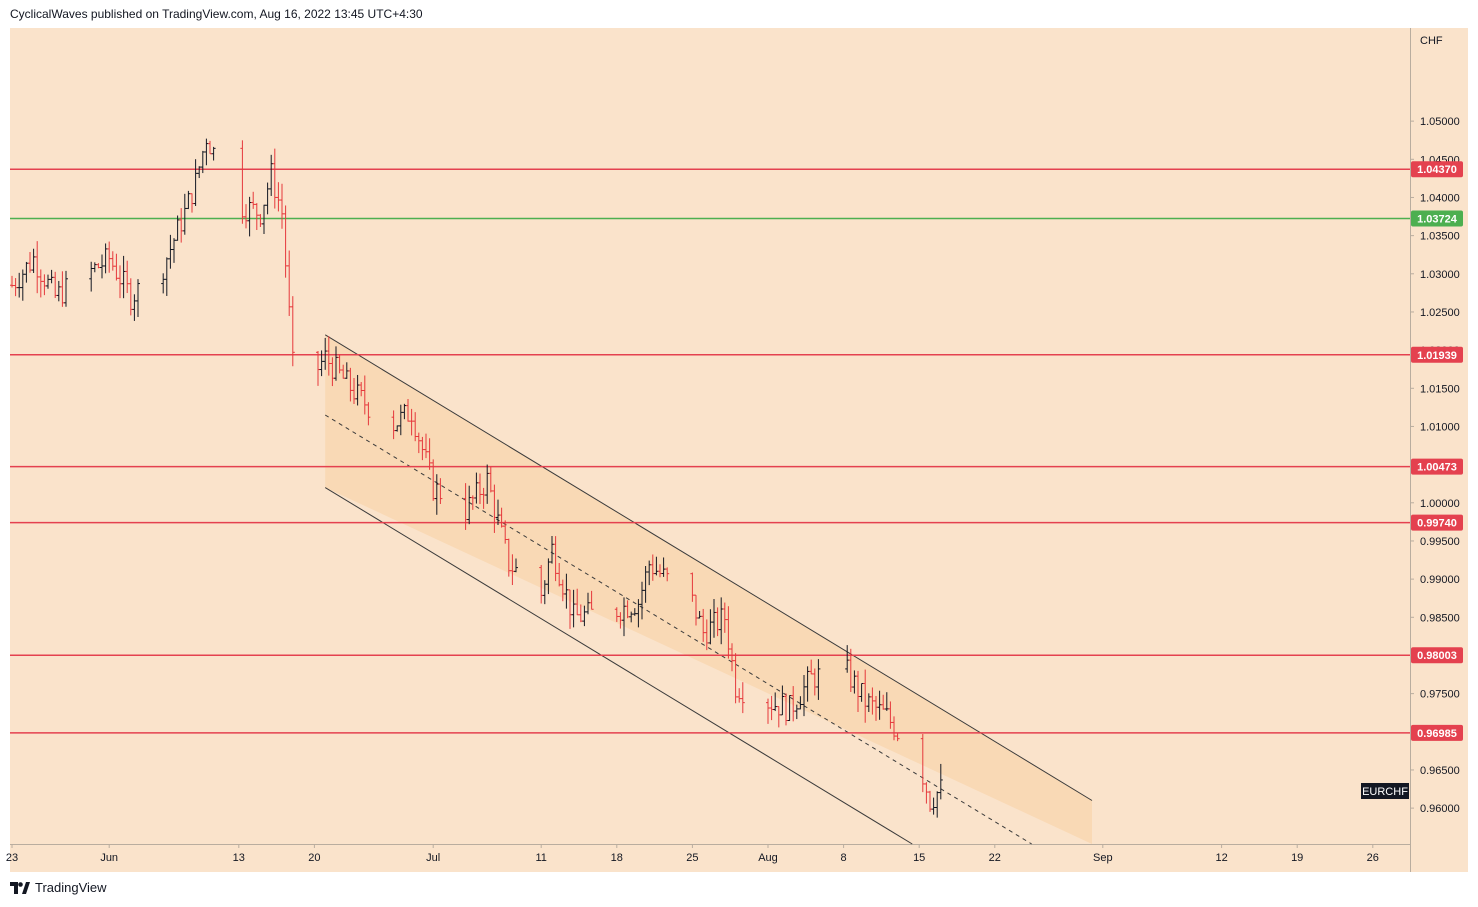  What do you see at coordinates (1440, 275) in the screenshot?
I see `y-tick-label: 1.03000` at bounding box center [1440, 275].